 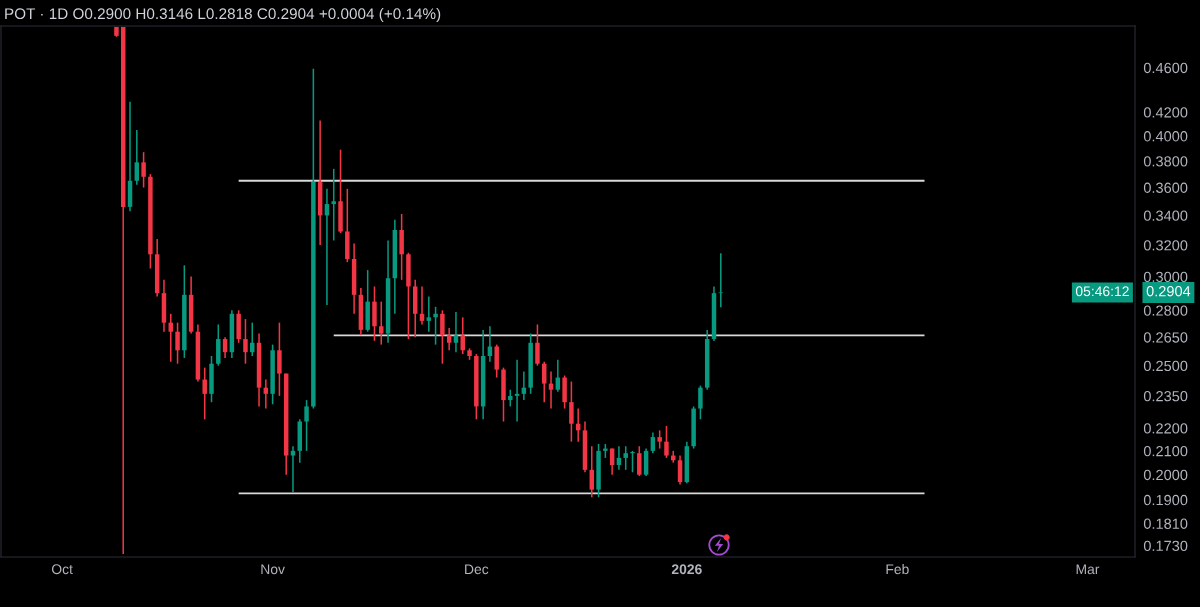 What do you see at coordinates (1165, 310) in the screenshot?
I see `y-tick-label: 0.2800` at bounding box center [1165, 310].